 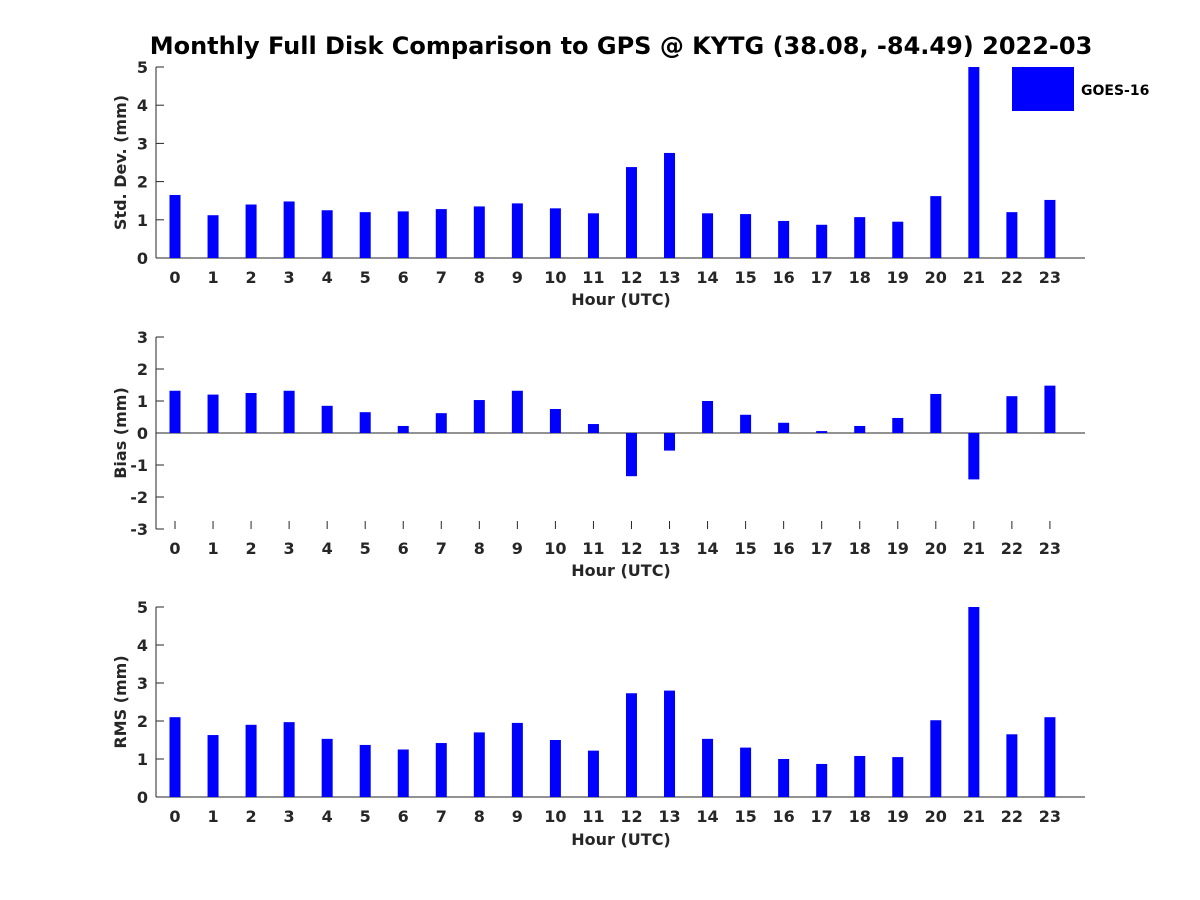 I want to click on legend-swatch, so click(x=1043, y=89).